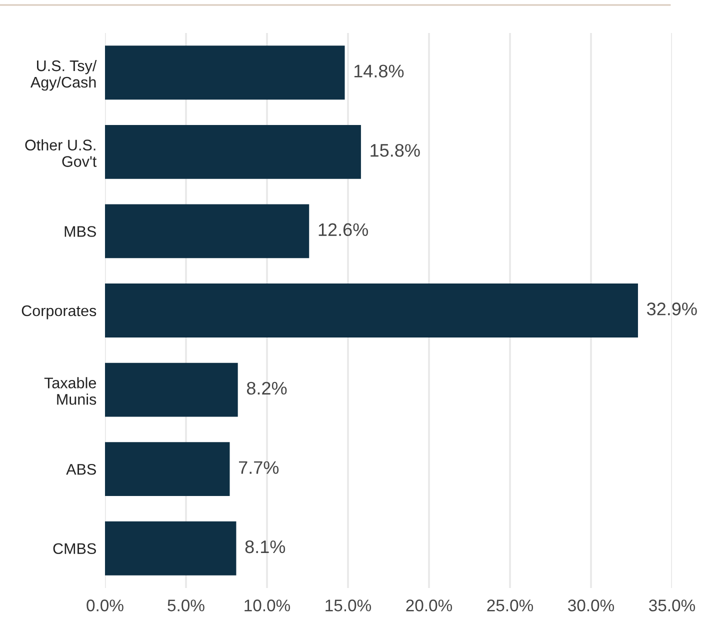 Image resolution: width=710 pixels, height=621 pixels. I want to click on data-label: 12.6%, so click(343, 229).